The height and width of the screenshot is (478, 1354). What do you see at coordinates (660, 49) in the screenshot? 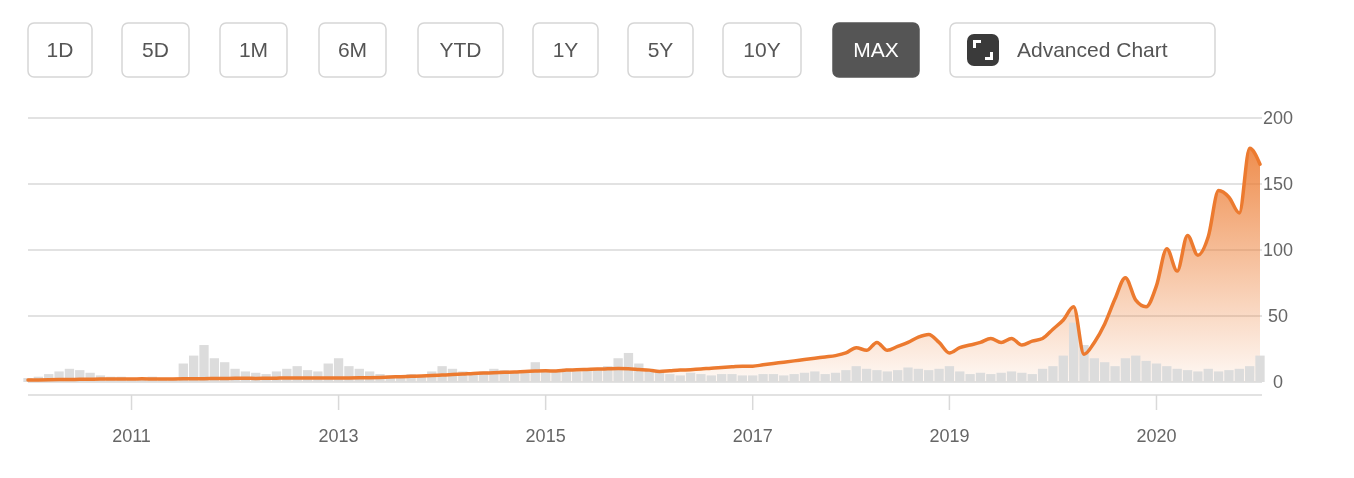
I see `text: 5Y` at bounding box center [660, 49].